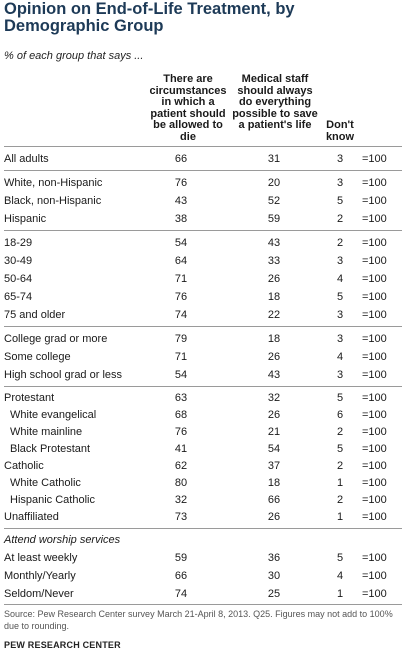 This screenshot has width=405, height=658. Describe the element at coordinates (181, 398) in the screenshot. I see `cell-allow-die: 63` at that location.